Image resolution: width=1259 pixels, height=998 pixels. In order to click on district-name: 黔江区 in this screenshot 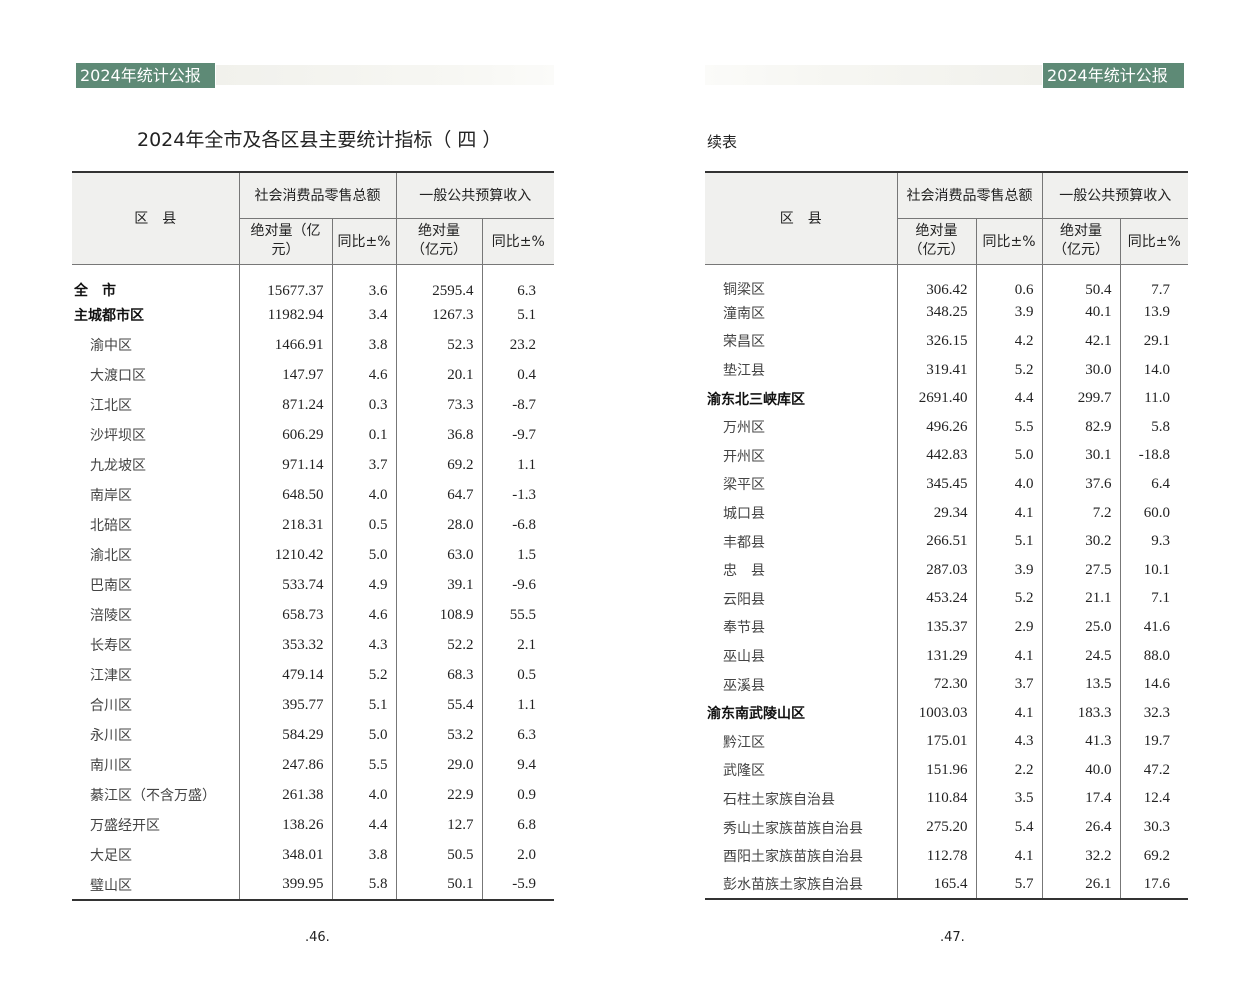, I will do `click(801, 742)`.